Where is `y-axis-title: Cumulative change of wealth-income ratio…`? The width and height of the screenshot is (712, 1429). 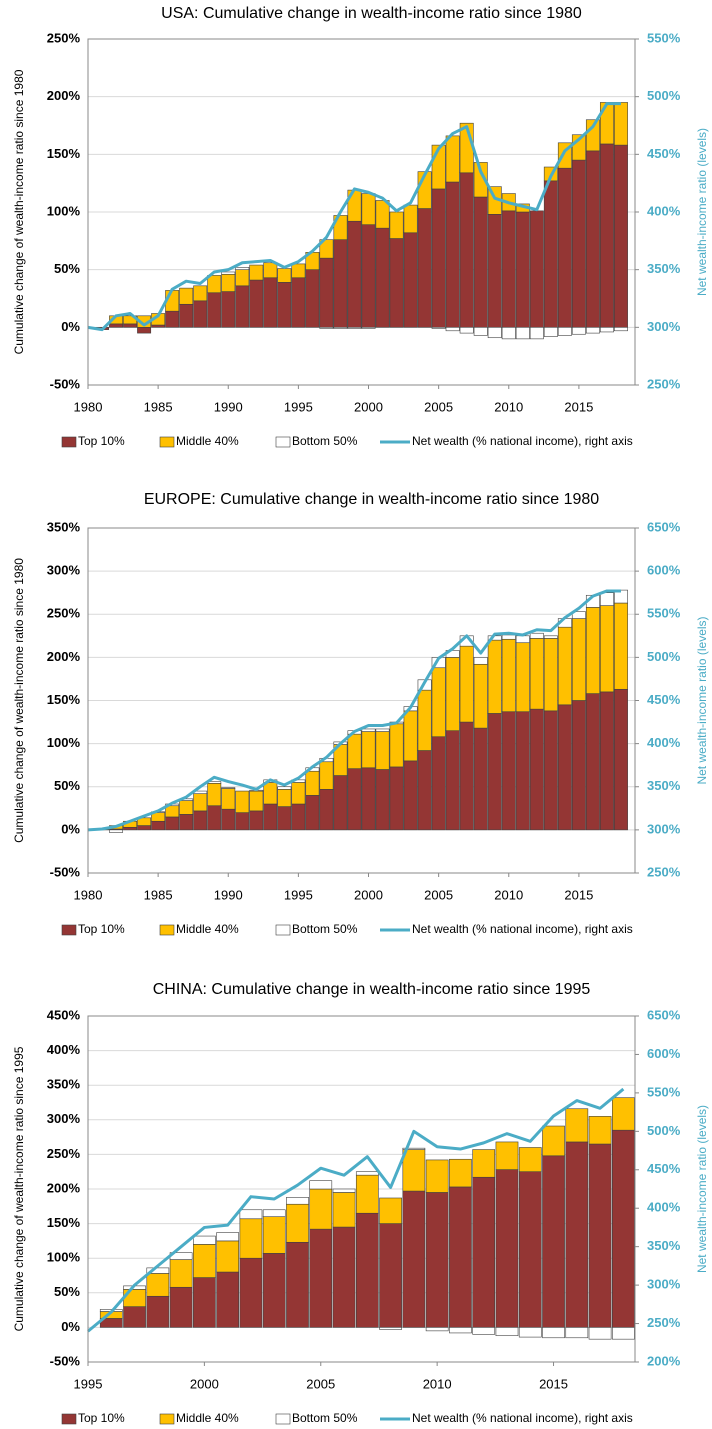
y-axis-title: Cumulative change of wealth-income ratio… is located at coordinates (19, 700).